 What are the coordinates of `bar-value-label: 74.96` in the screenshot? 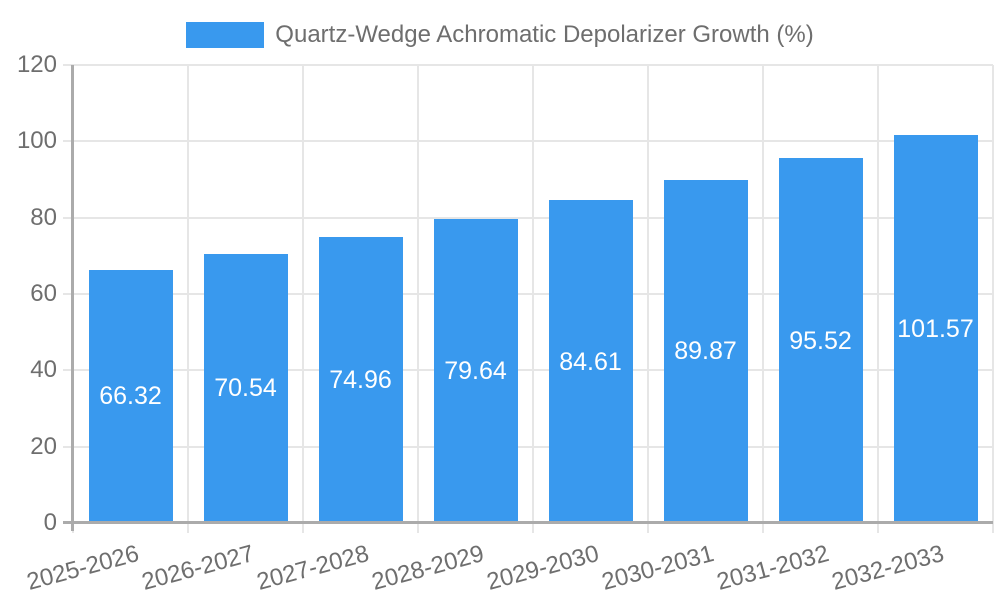 It's located at (360, 379).